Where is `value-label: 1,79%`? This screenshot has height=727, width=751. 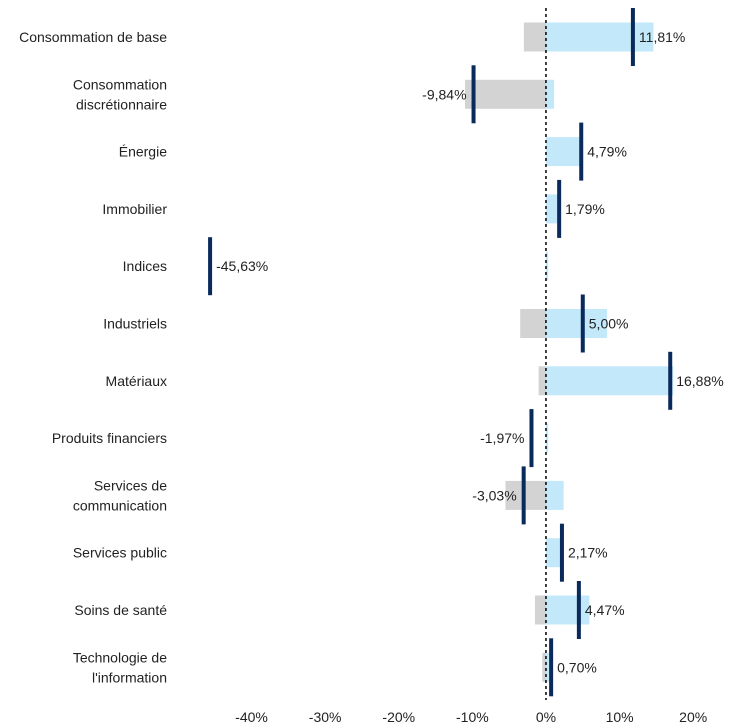 value-label: 1,79% is located at coordinates (585, 209).